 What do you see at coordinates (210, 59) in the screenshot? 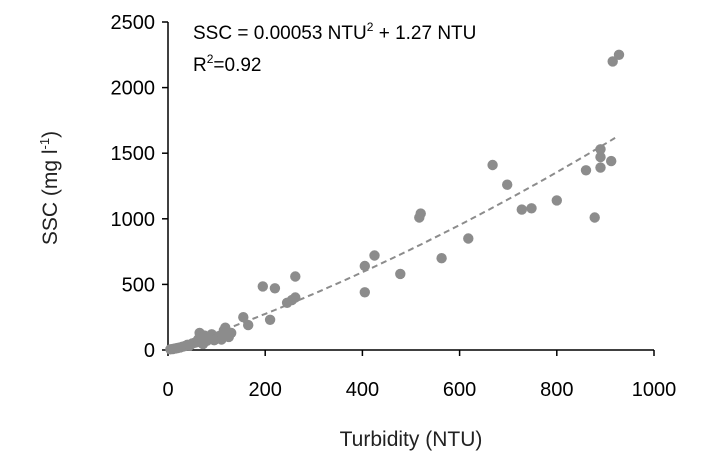
I see `r-squared-superscript: 2` at bounding box center [210, 59].